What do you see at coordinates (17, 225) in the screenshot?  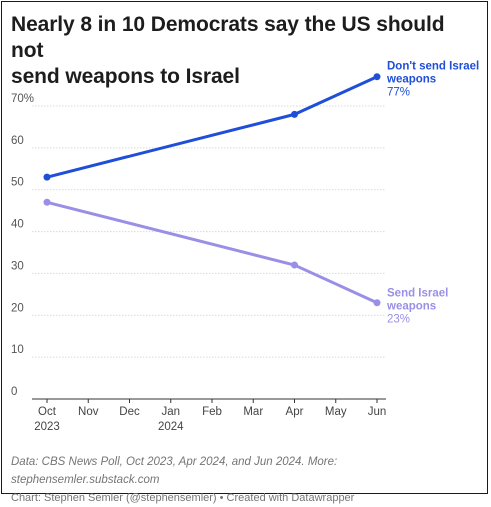 I see `y-tick-label: 40` at bounding box center [17, 225].